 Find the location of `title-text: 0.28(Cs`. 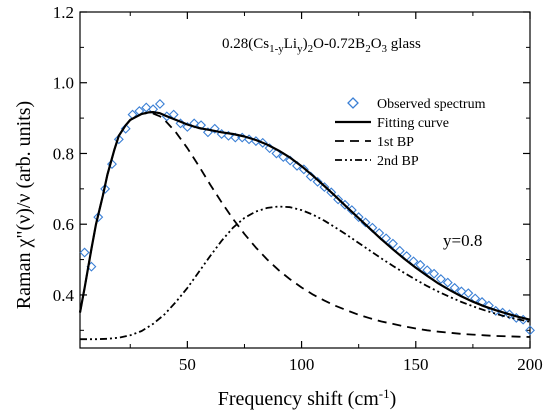

title-text: 0.28(Cs is located at coordinates (245, 44).